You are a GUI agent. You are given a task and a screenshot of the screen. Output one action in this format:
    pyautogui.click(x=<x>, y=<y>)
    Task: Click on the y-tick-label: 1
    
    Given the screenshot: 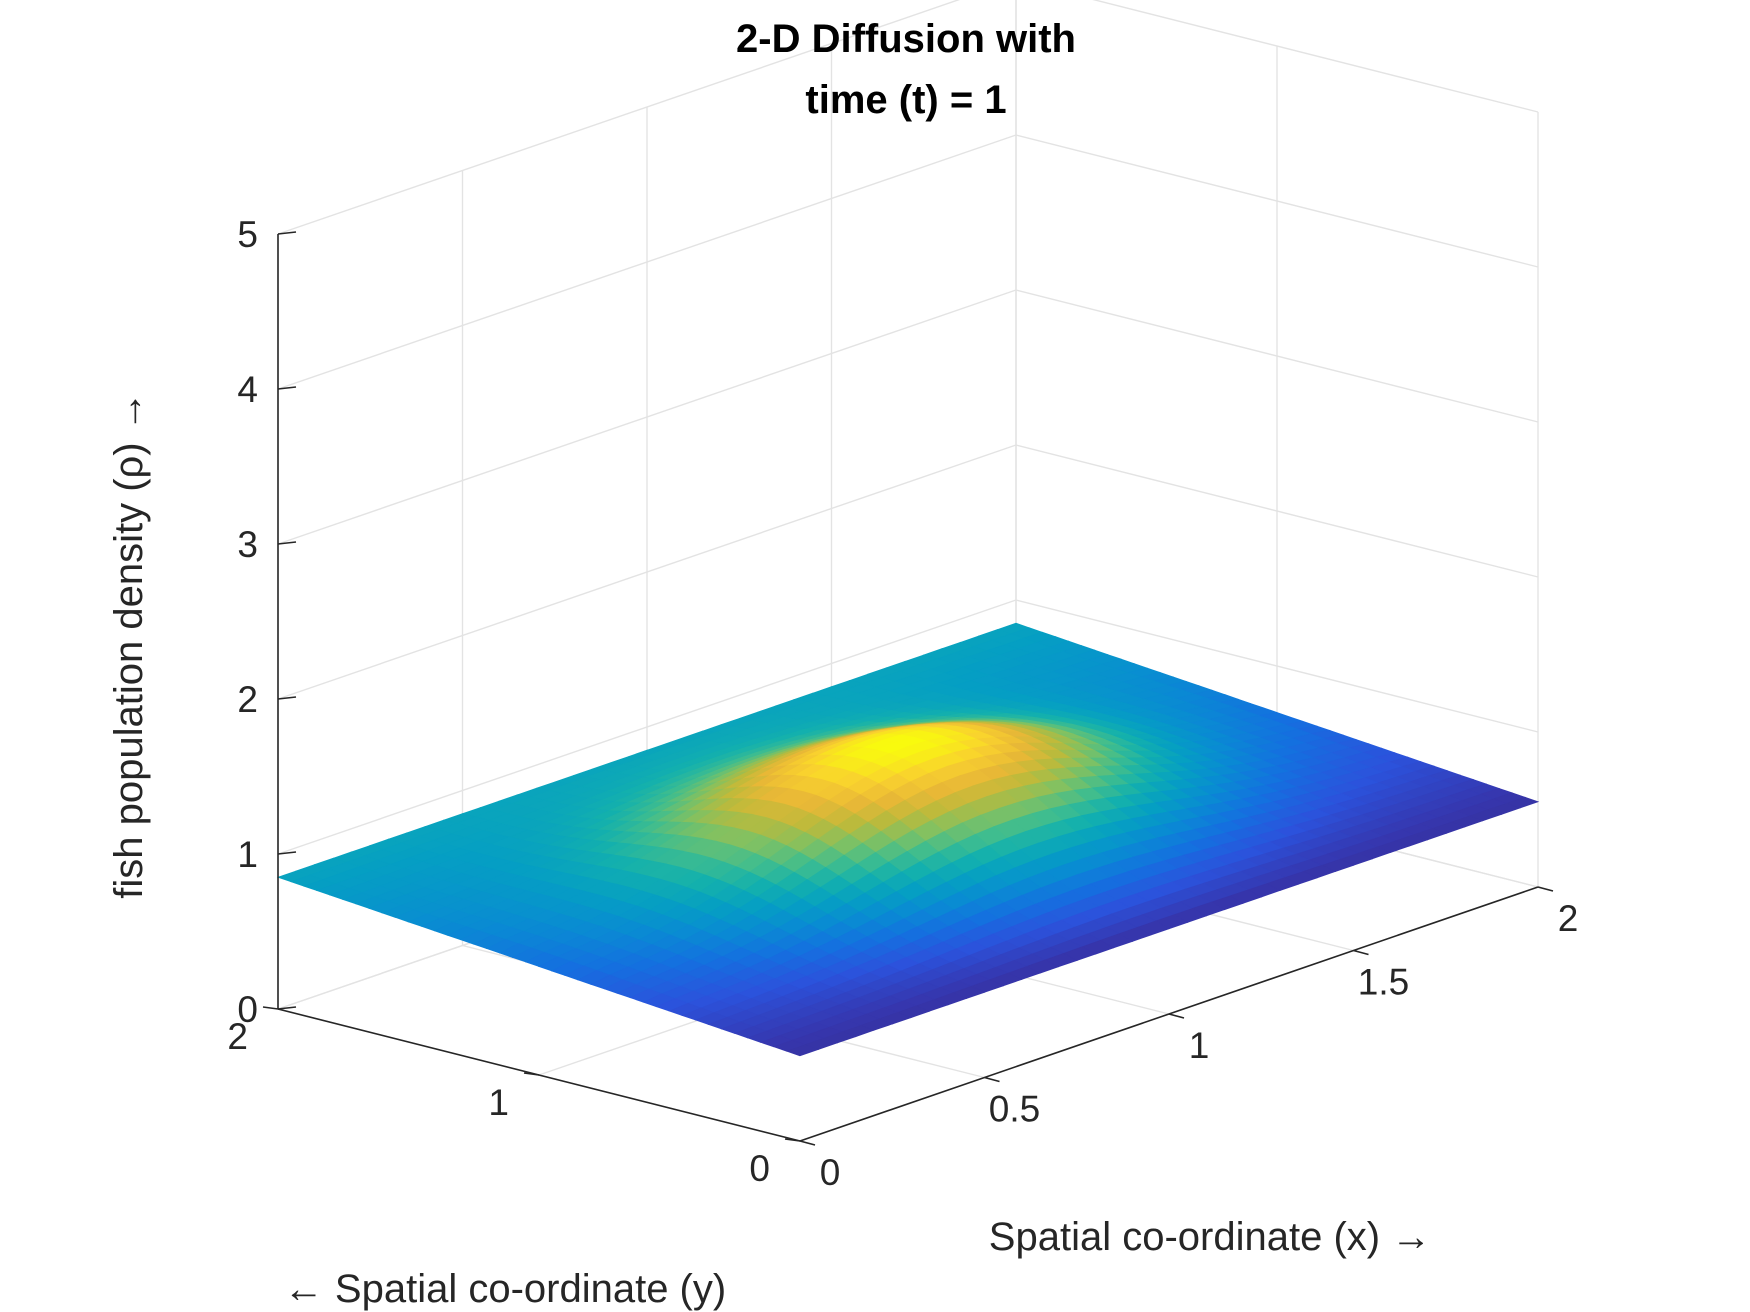 What is the action you would take?
    pyautogui.click(x=498, y=1102)
    